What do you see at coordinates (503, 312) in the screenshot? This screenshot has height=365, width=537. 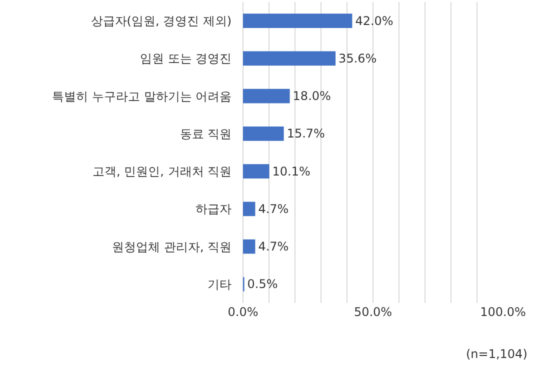 I see `x-tick-label: 100.0%` at bounding box center [503, 312].